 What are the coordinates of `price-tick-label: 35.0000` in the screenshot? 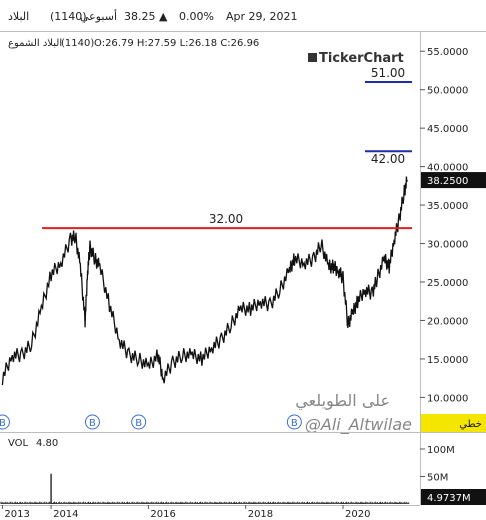 It's located at (447, 206).